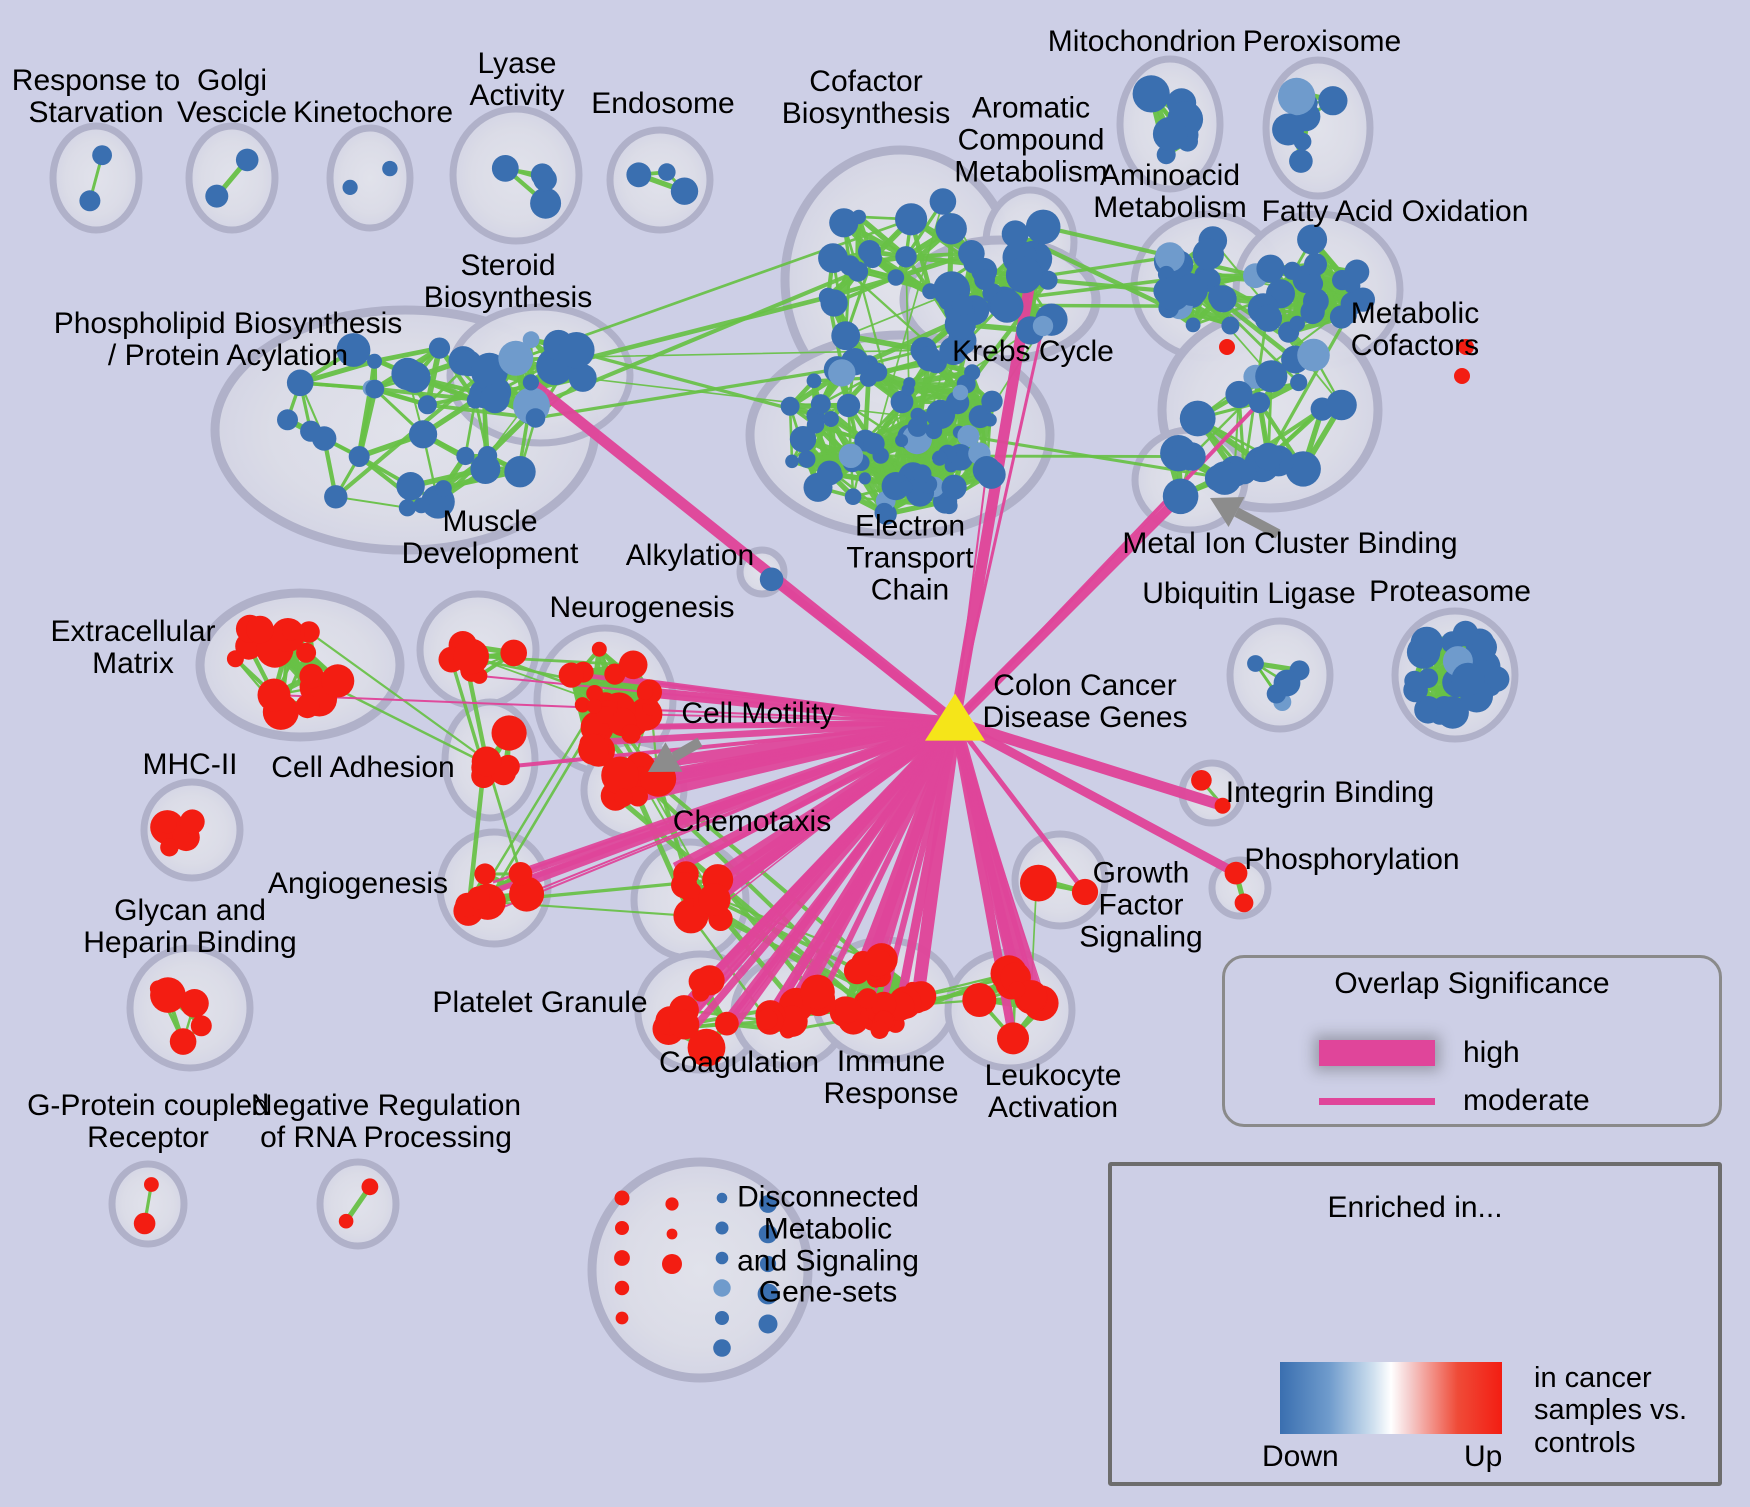  I want to click on hub-node-colon-cancer-disease-genes, so click(955, 717).